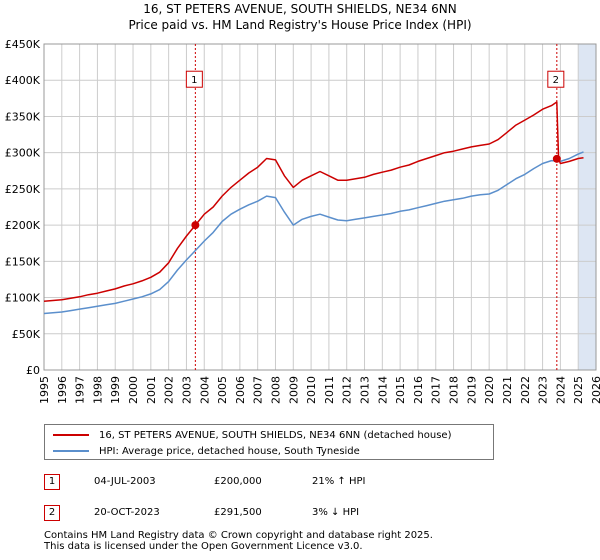 The height and width of the screenshot is (560, 600). I want to click on y-tick-label: £250K, so click(23, 189).